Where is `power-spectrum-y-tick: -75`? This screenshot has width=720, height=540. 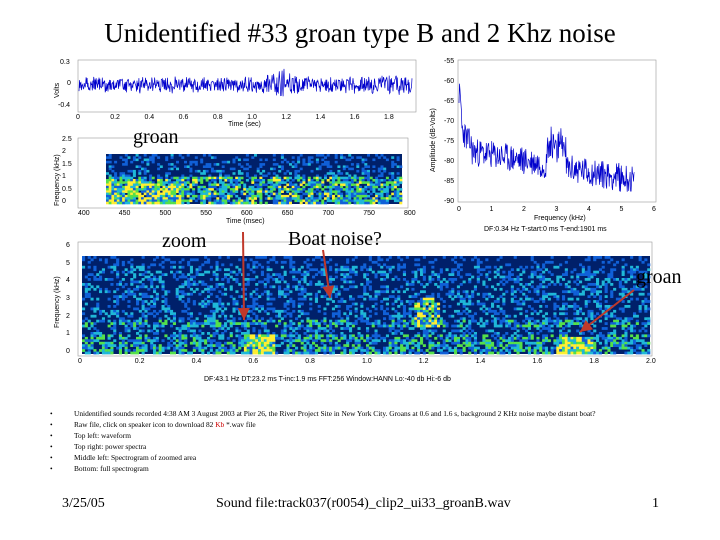
power-spectrum-y-tick: -75 is located at coordinates (449, 141).